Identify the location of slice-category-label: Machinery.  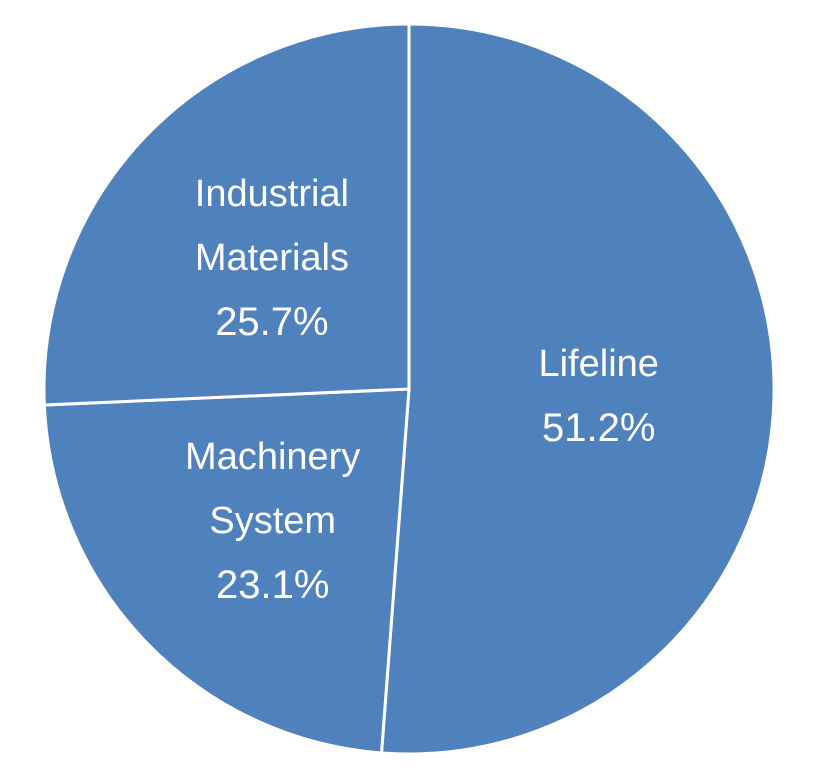
(272, 457).